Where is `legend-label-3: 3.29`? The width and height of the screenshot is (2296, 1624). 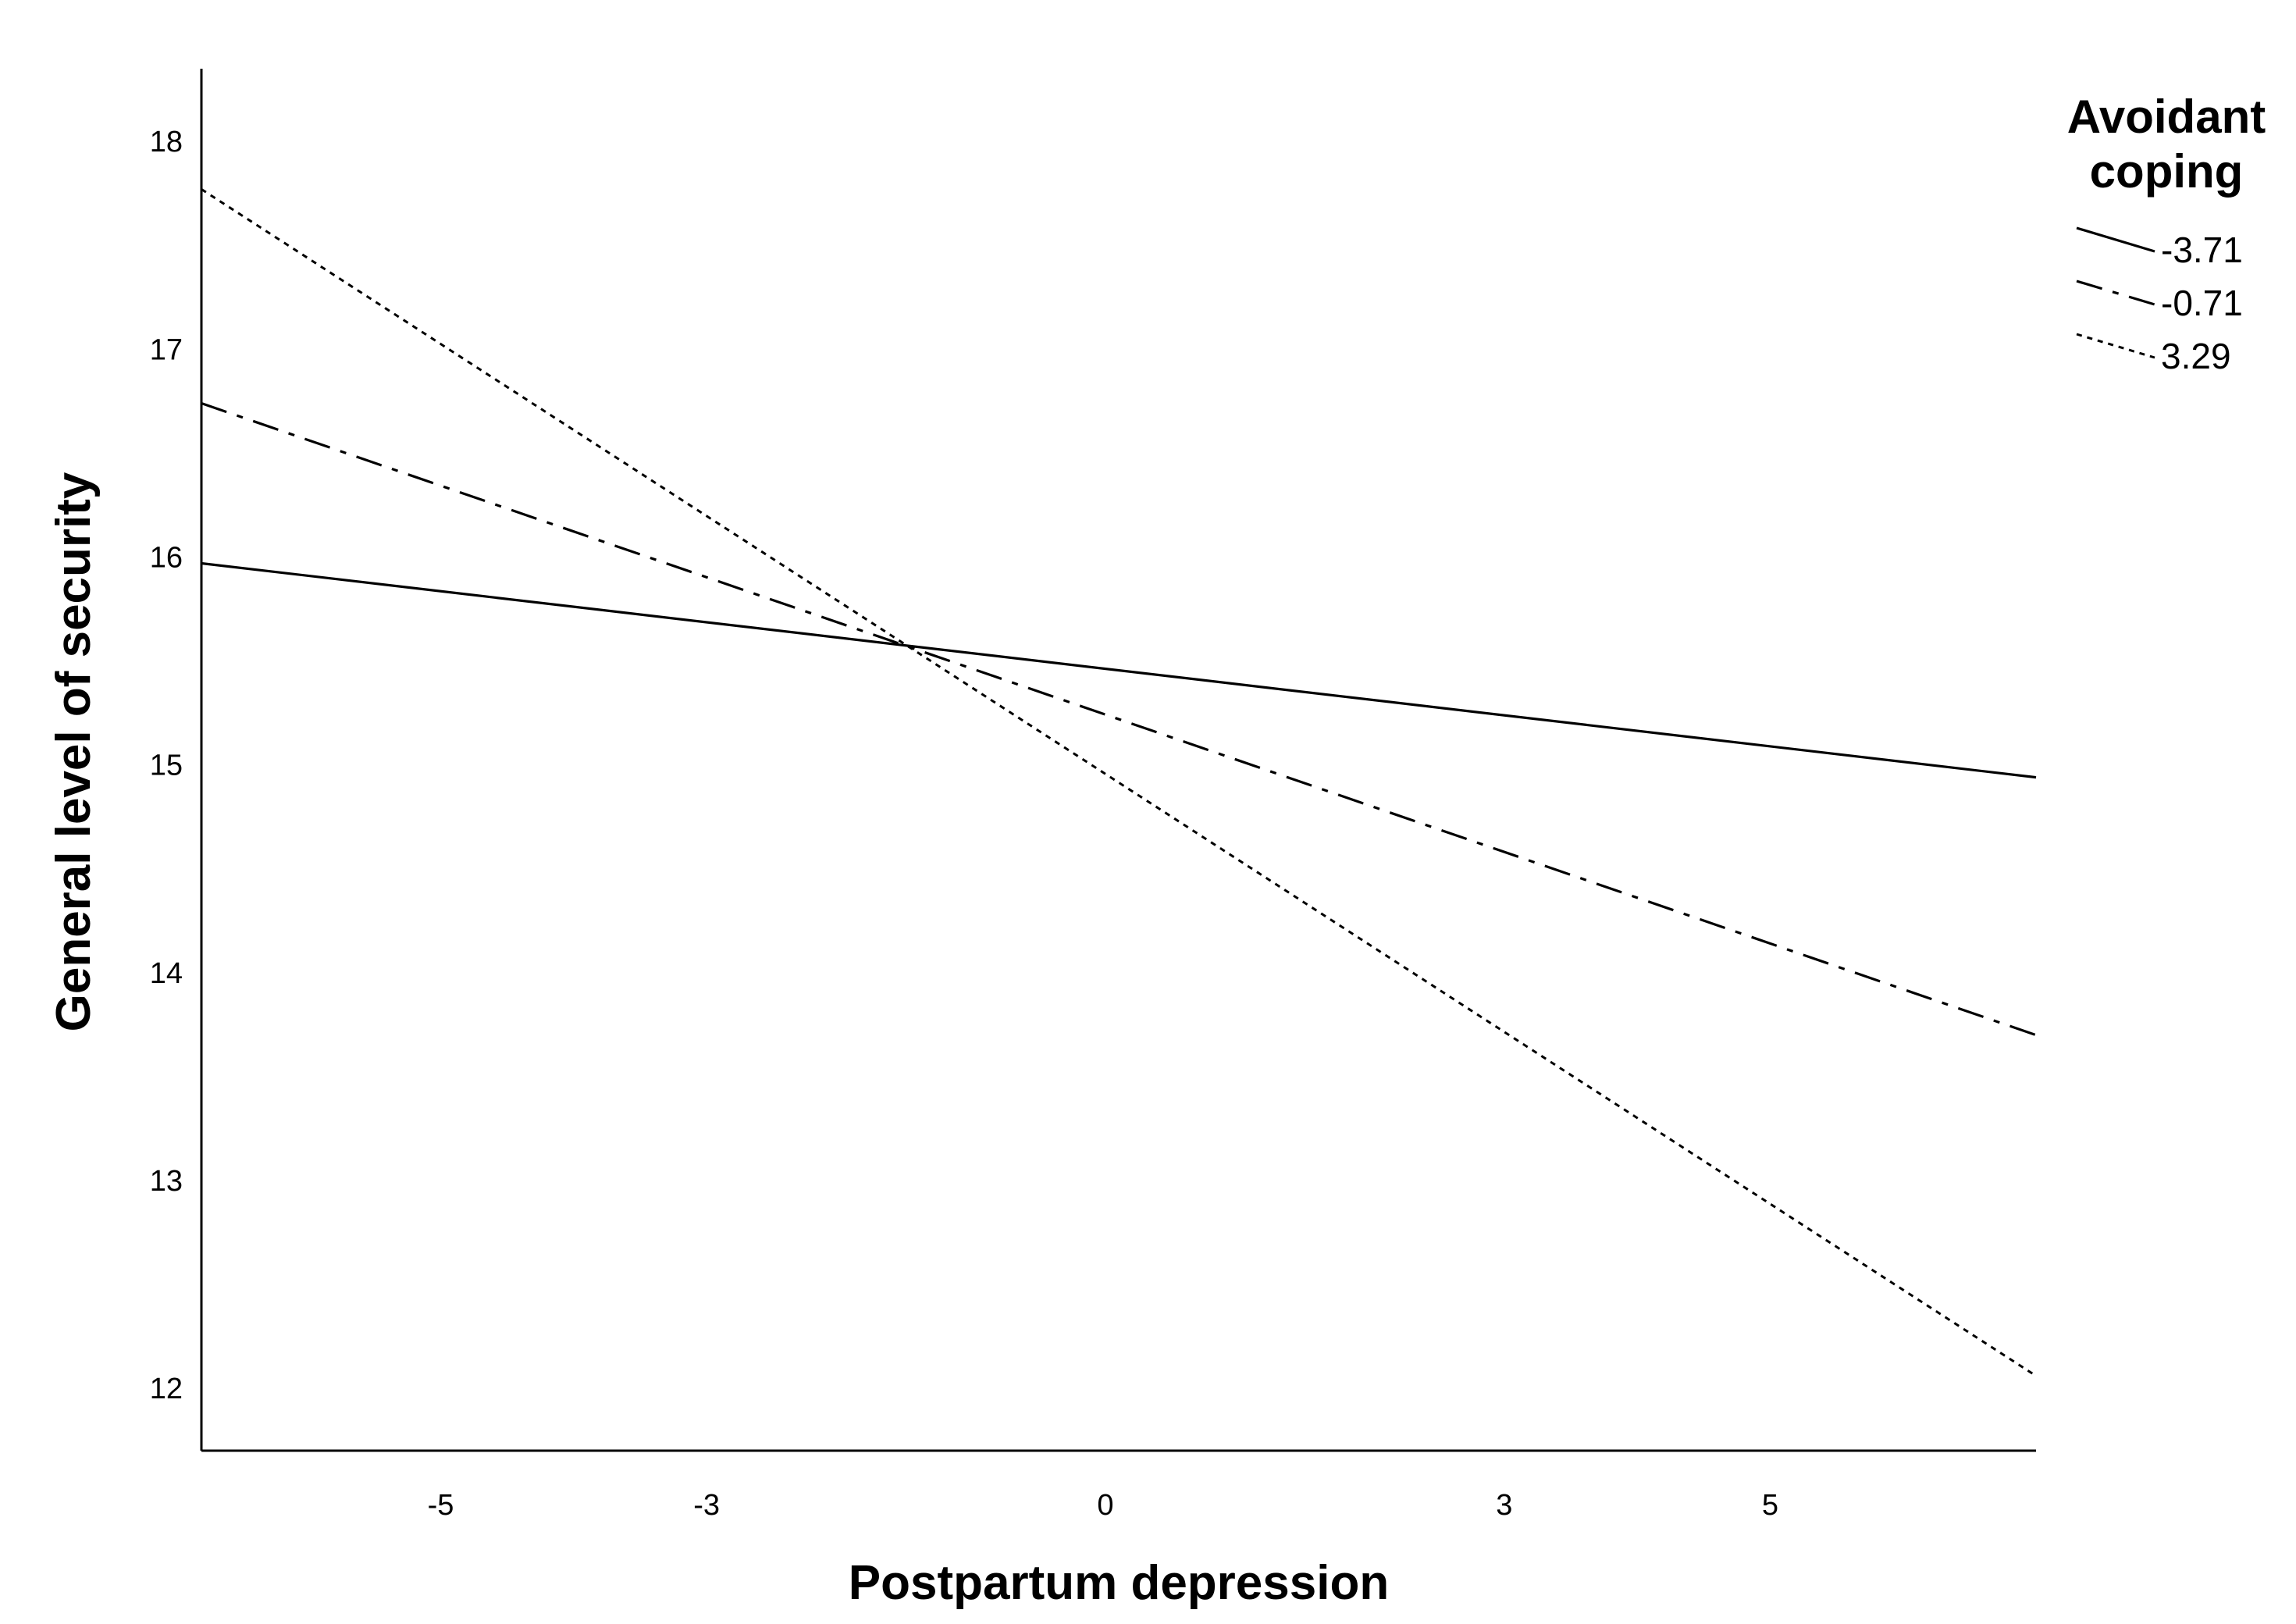 legend-label-3: 3.29 is located at coordinates (2196, 356).